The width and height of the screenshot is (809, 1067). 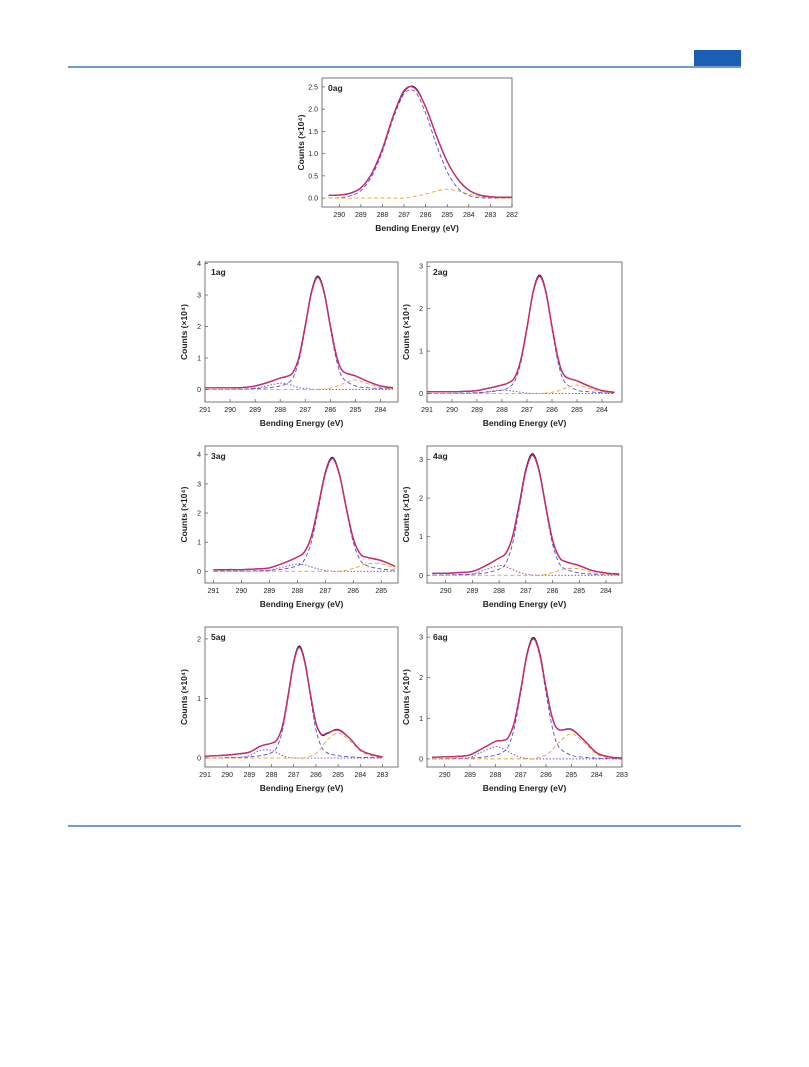 I want to click on x-tick-label: 284, so click(x=469, y=215).